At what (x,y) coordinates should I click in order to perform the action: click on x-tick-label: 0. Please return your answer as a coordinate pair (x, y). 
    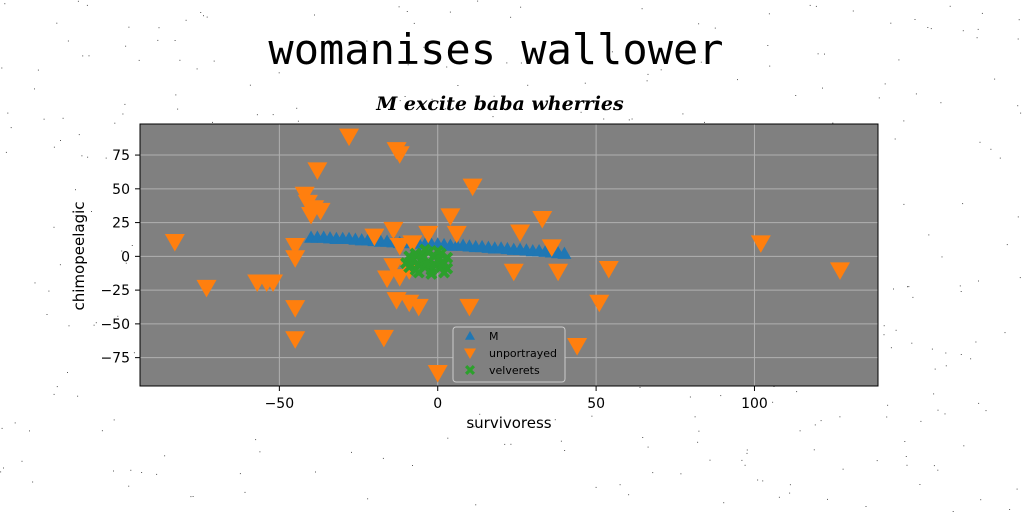
    Looking at the image, I should click on (437, 404).